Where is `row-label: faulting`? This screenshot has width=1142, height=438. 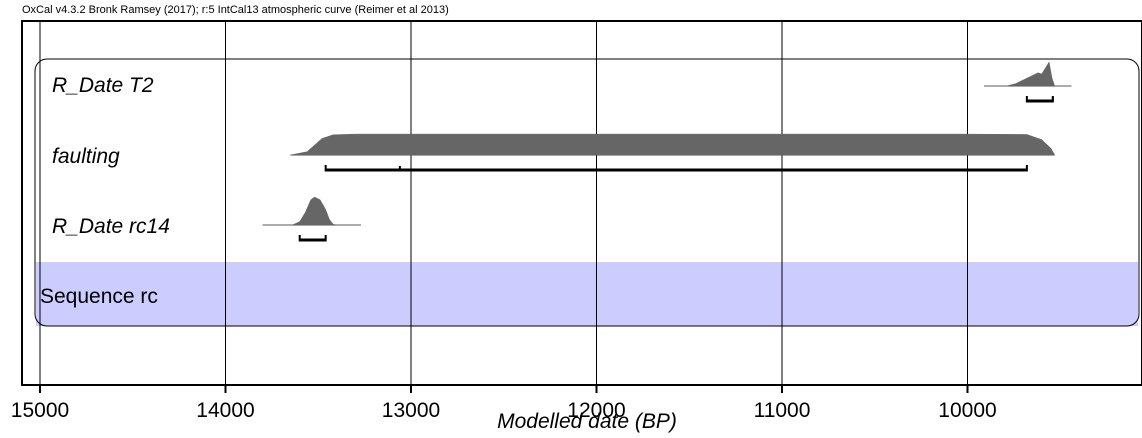
row-label: faulting is located at coordinates (86, 156).